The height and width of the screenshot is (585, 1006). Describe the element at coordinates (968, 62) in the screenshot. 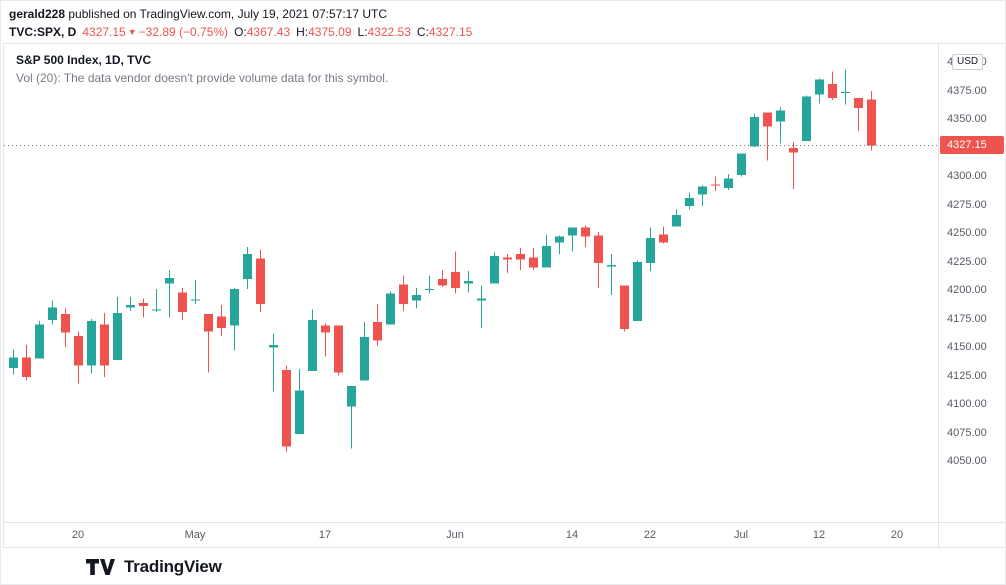

I see `currency-toggle: USD` at that location.